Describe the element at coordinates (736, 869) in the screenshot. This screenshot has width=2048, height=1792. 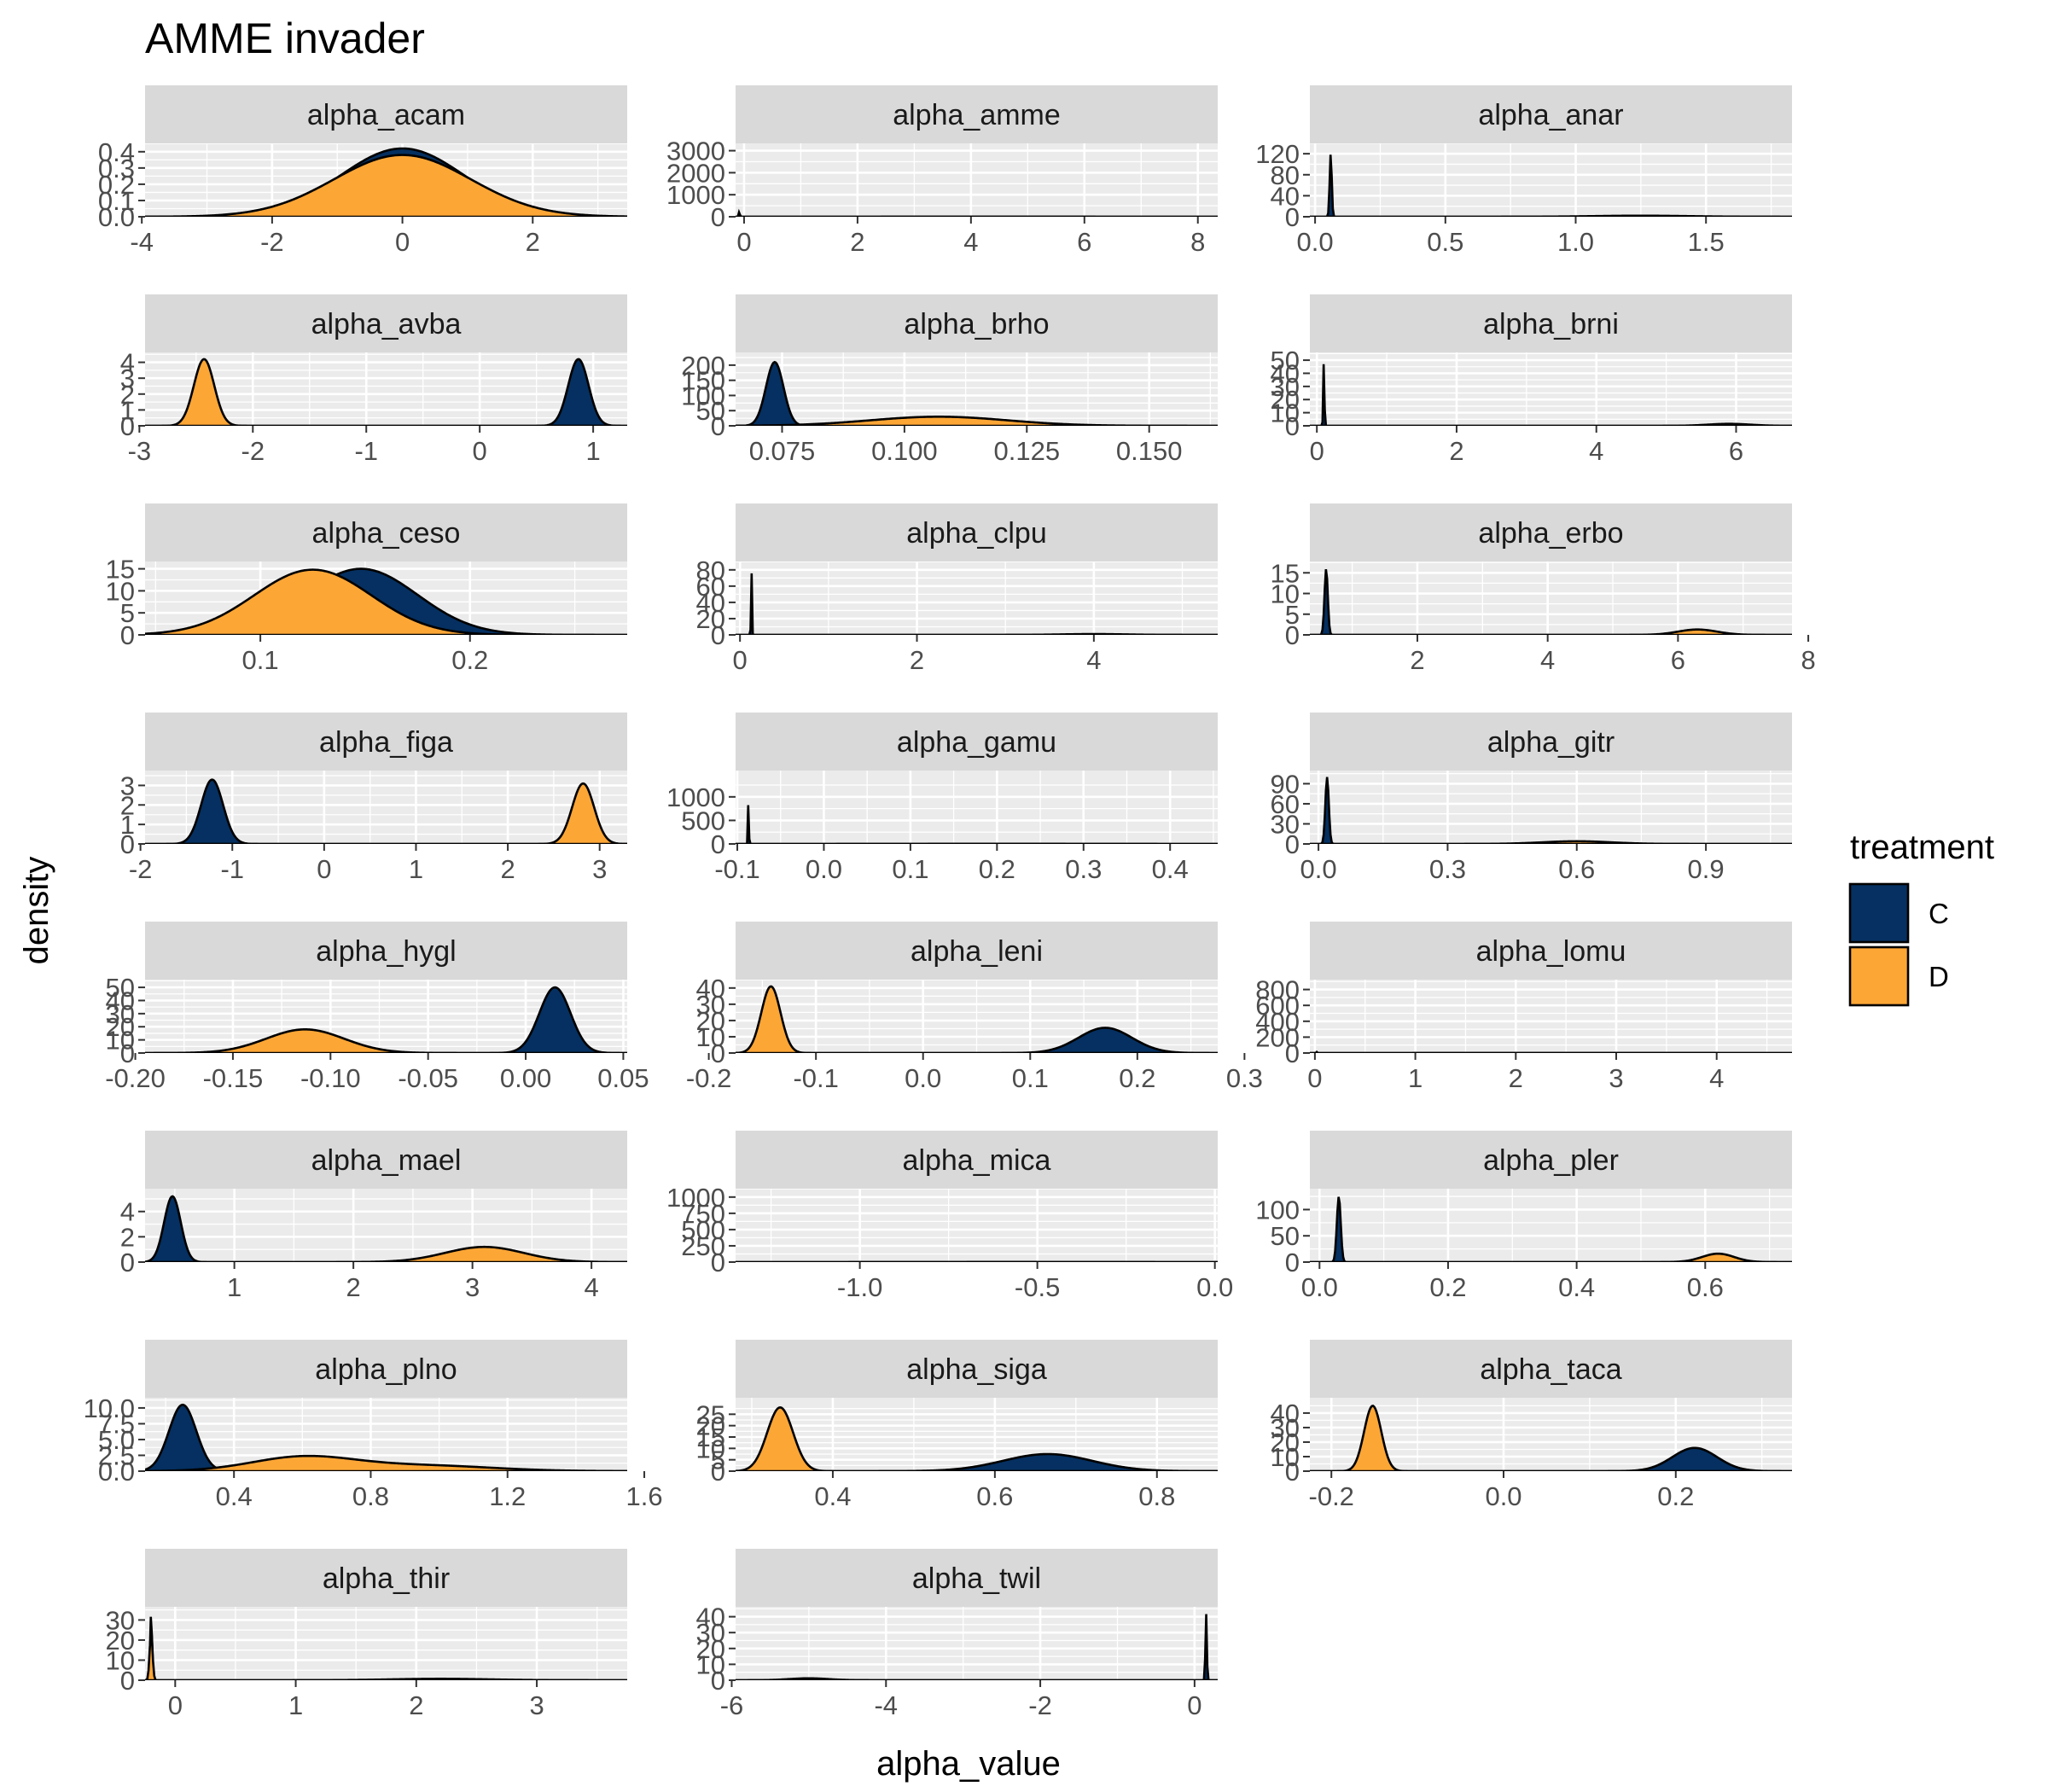
I see `x-tick-label: -0.1` at that location.